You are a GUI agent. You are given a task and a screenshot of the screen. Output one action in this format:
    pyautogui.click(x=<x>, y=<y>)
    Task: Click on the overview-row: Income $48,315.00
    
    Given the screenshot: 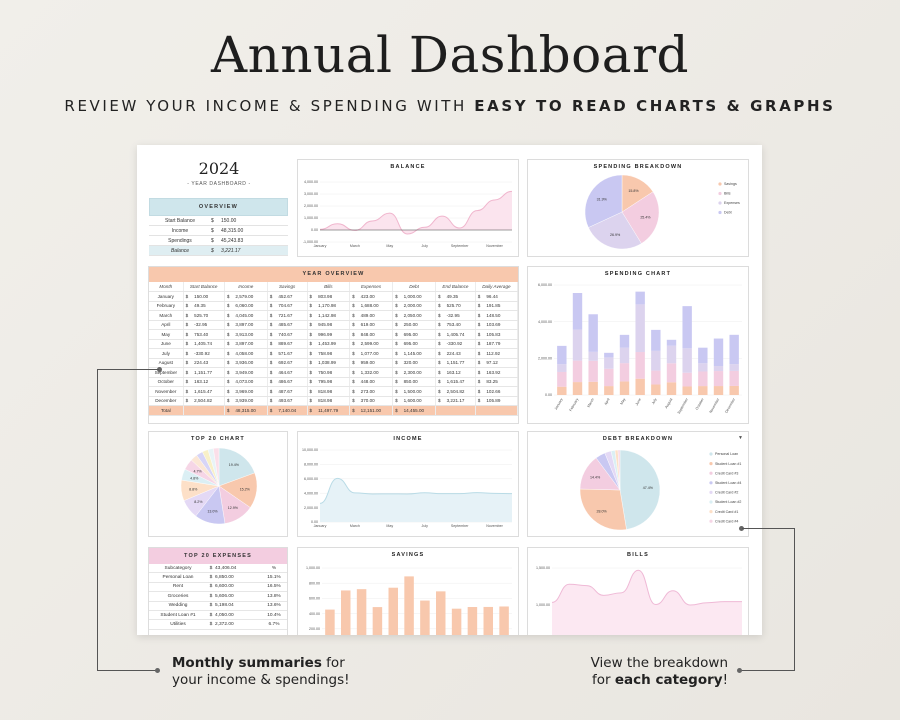 What is the action you would take?
    pyautogui.click(x=218, y=231)
    